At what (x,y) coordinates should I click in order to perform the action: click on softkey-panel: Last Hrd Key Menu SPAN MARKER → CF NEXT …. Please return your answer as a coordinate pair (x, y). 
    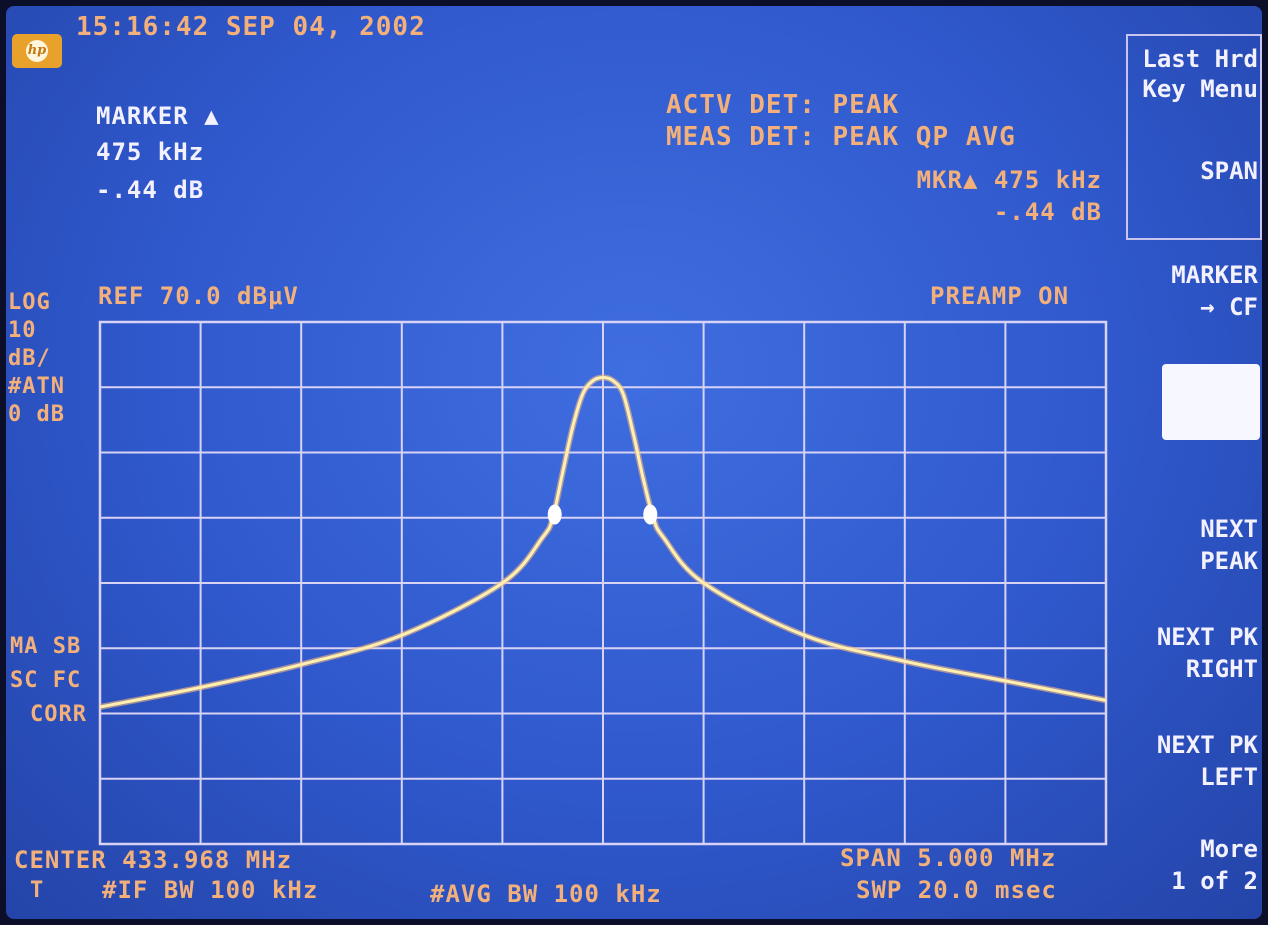
    Looking at the image, I should click on (1192, 462).